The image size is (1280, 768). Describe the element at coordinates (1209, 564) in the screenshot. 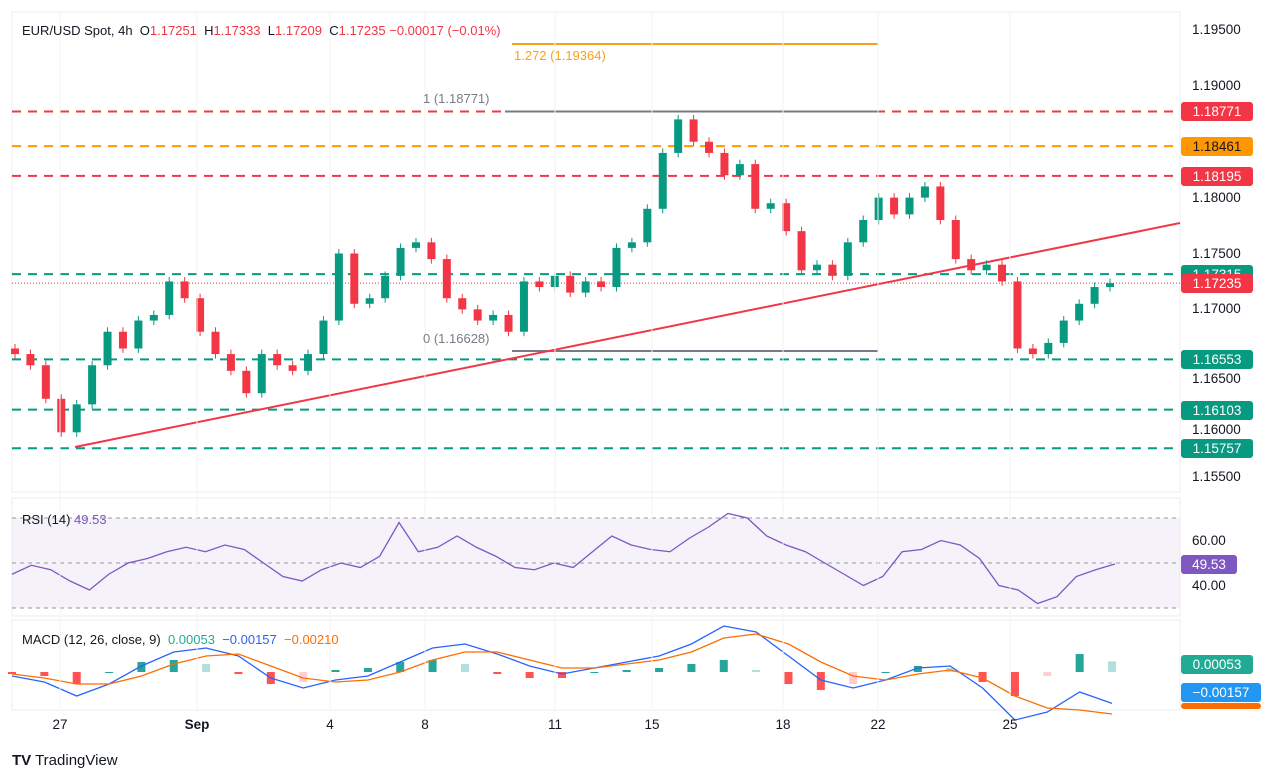

I see `rsi-value-tag: 49.53` at that location.